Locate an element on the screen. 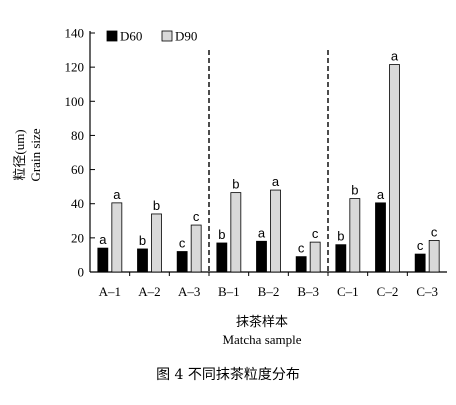 The width and height of the screenshot is (456, 405). x-tick-label: B–2 is located at coordinates (269, 291).